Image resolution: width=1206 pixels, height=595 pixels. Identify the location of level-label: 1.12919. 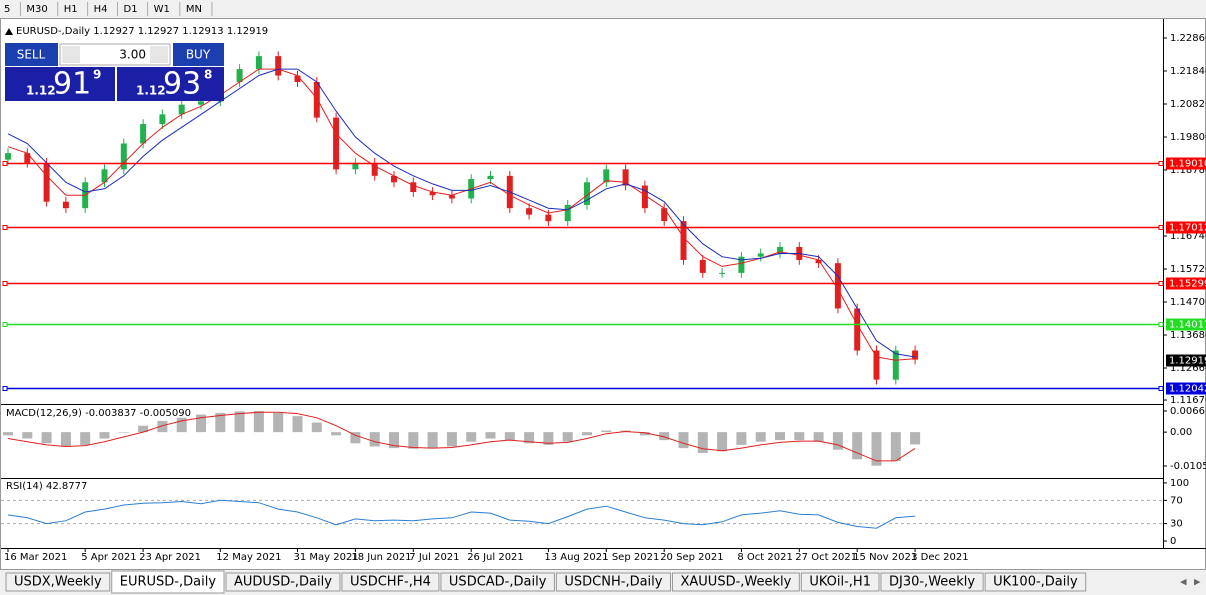
(1187, 361).